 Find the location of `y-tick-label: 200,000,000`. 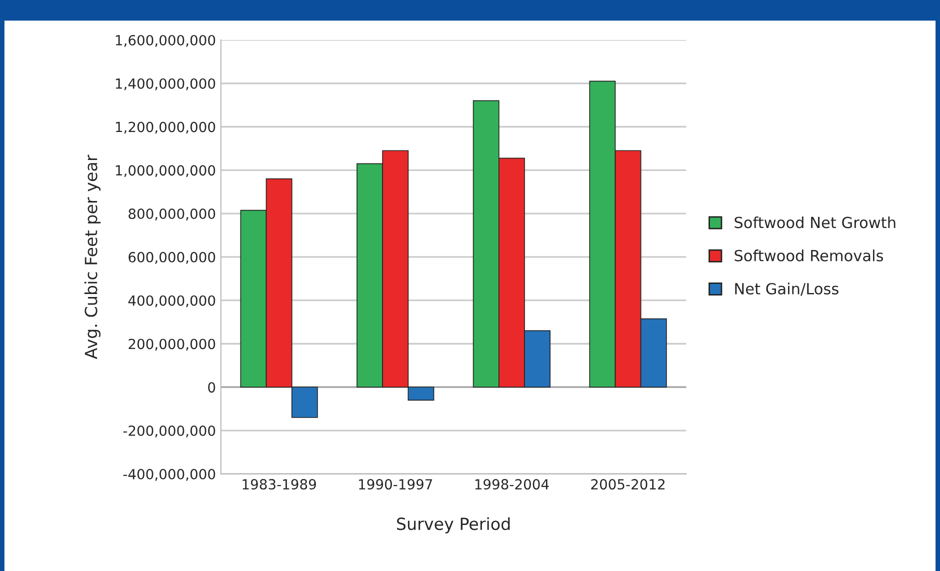

y-tick-label: 200,000,000 is located at coordinates (172, 344).